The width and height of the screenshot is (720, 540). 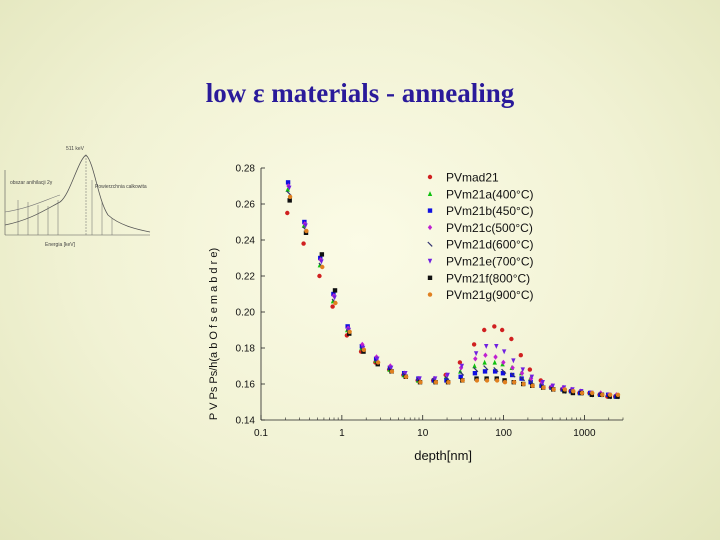 What do you see at coordinates (360, 93) in the screenshot?
I see `slide-title: low ε materials - annealing` at bounding box center [360, 93].